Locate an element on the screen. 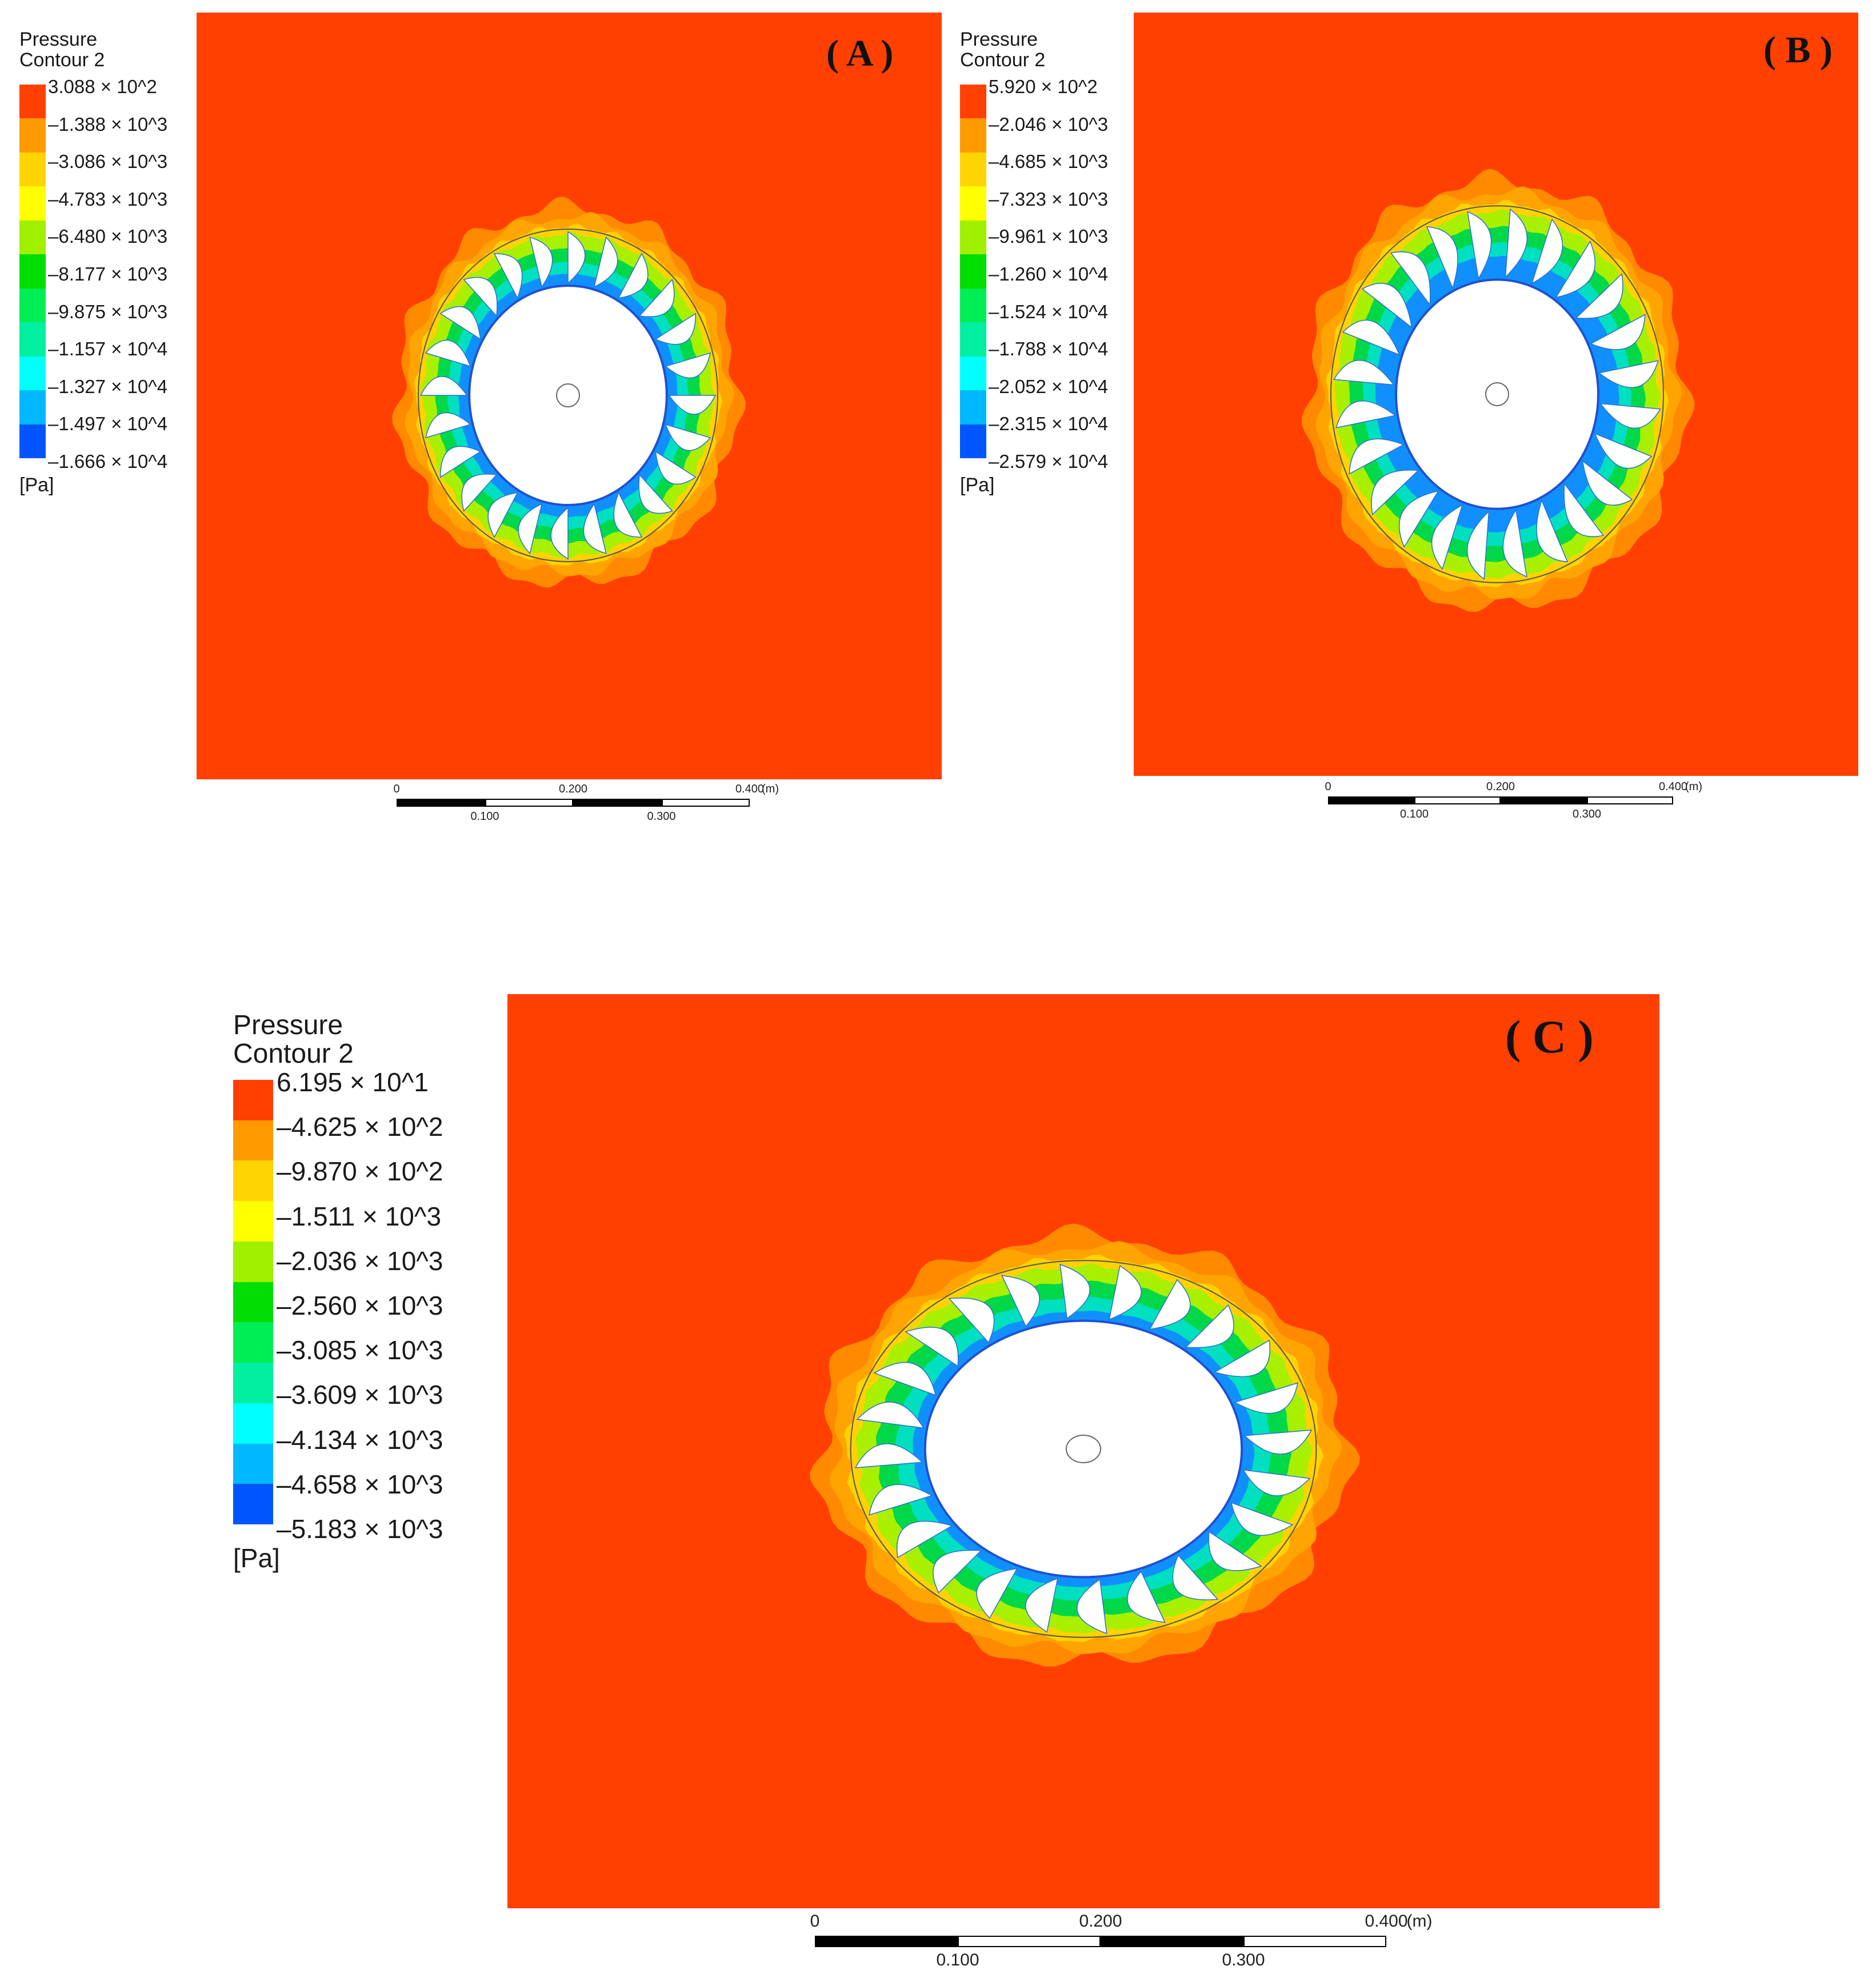  legend-level-label: –4.658 × 10^3 is located at coordinates (360, 1484).